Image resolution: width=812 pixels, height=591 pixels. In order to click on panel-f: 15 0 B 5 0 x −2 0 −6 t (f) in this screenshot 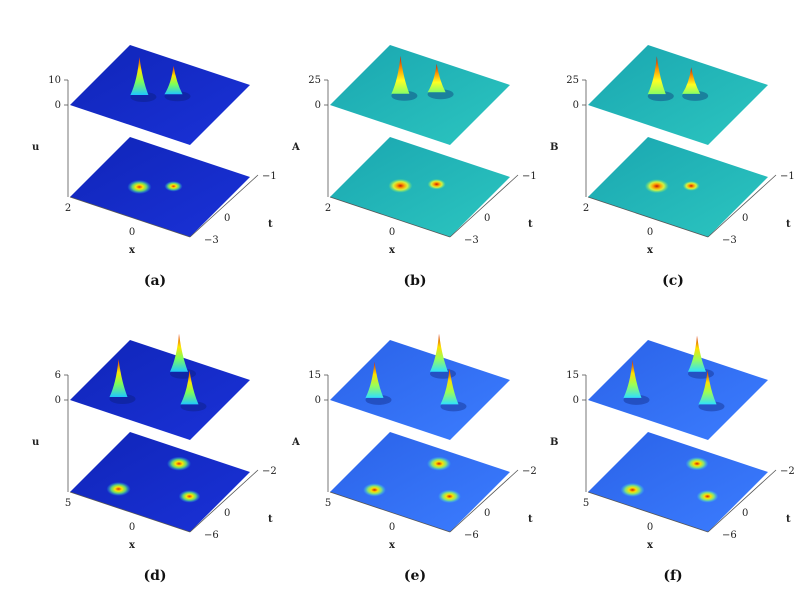, I will do `click(672, 459)`.